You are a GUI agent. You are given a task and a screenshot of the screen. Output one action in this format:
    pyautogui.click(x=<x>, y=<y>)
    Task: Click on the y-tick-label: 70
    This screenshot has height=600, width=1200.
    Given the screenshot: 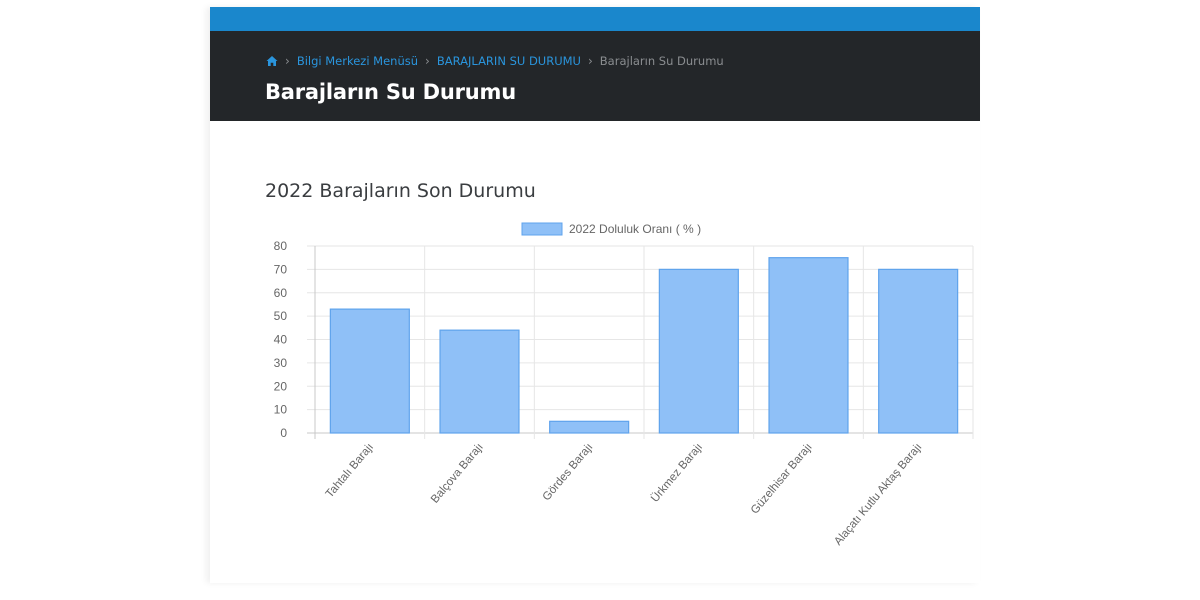 What is the action you would take?
    pyautogui.click(x=281, y=269)
    